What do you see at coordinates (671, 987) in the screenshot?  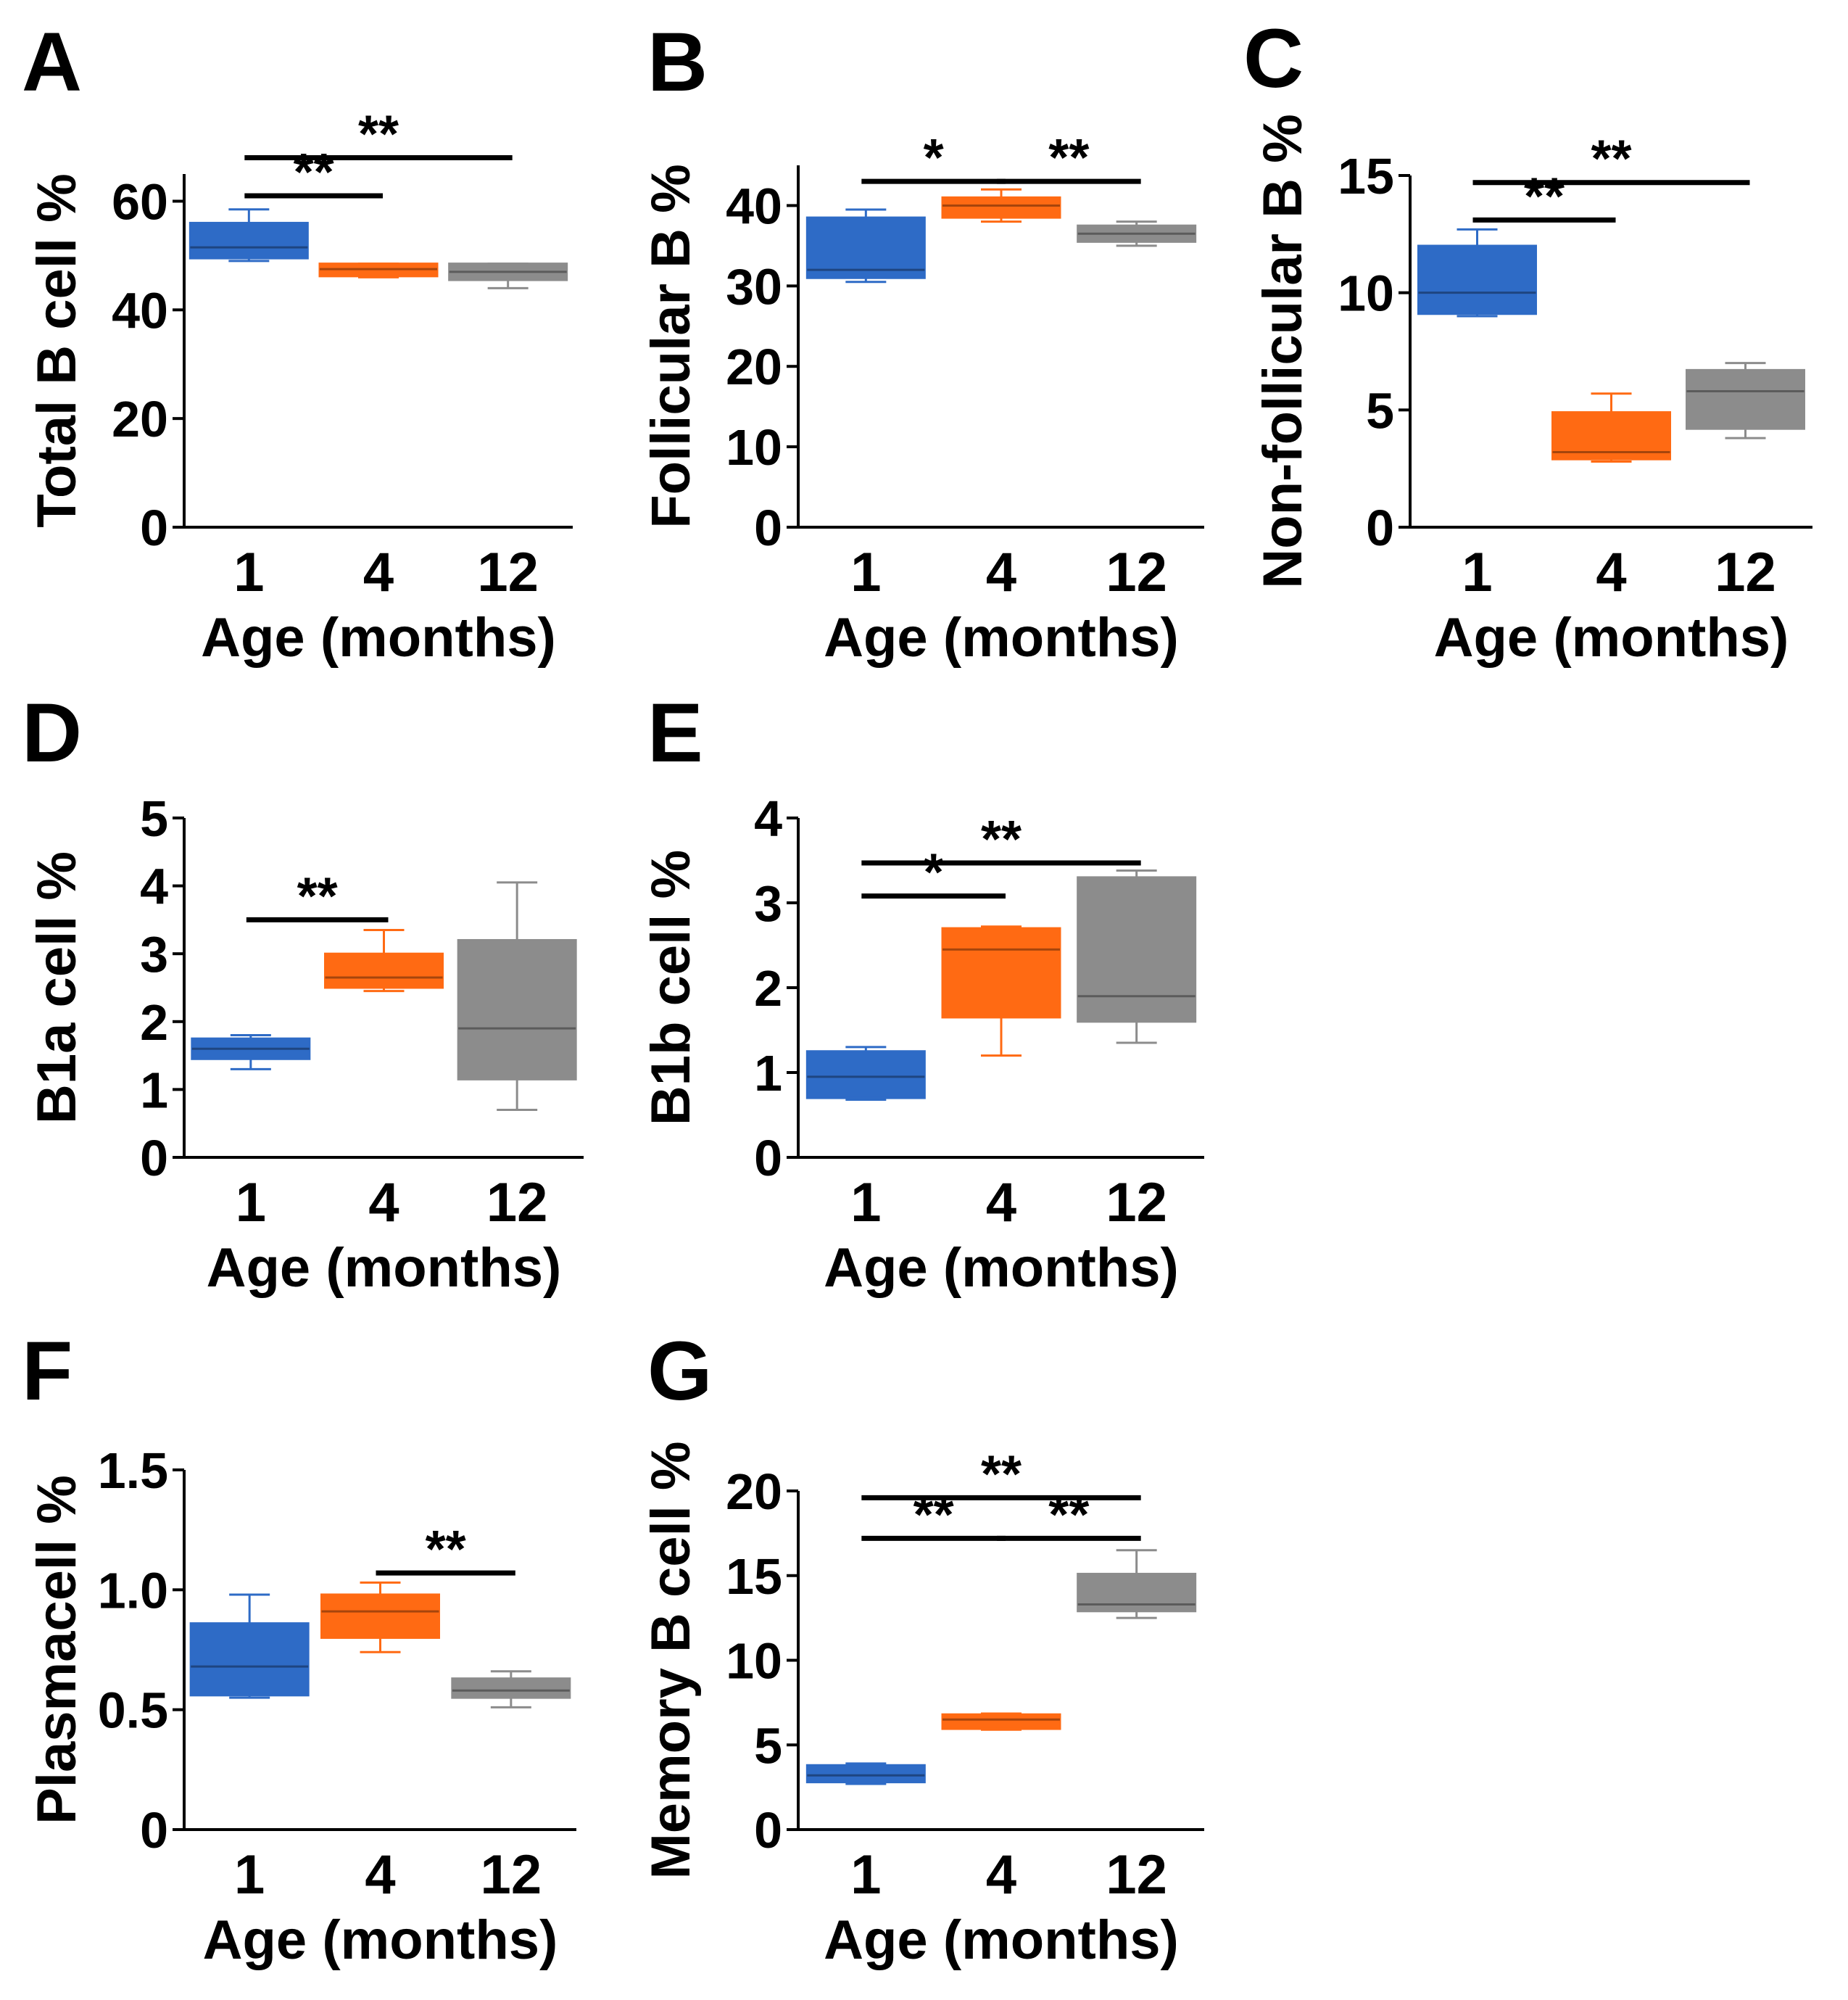 I see `y-axis-title: B1b cell %` at bounding box center [671, 987].